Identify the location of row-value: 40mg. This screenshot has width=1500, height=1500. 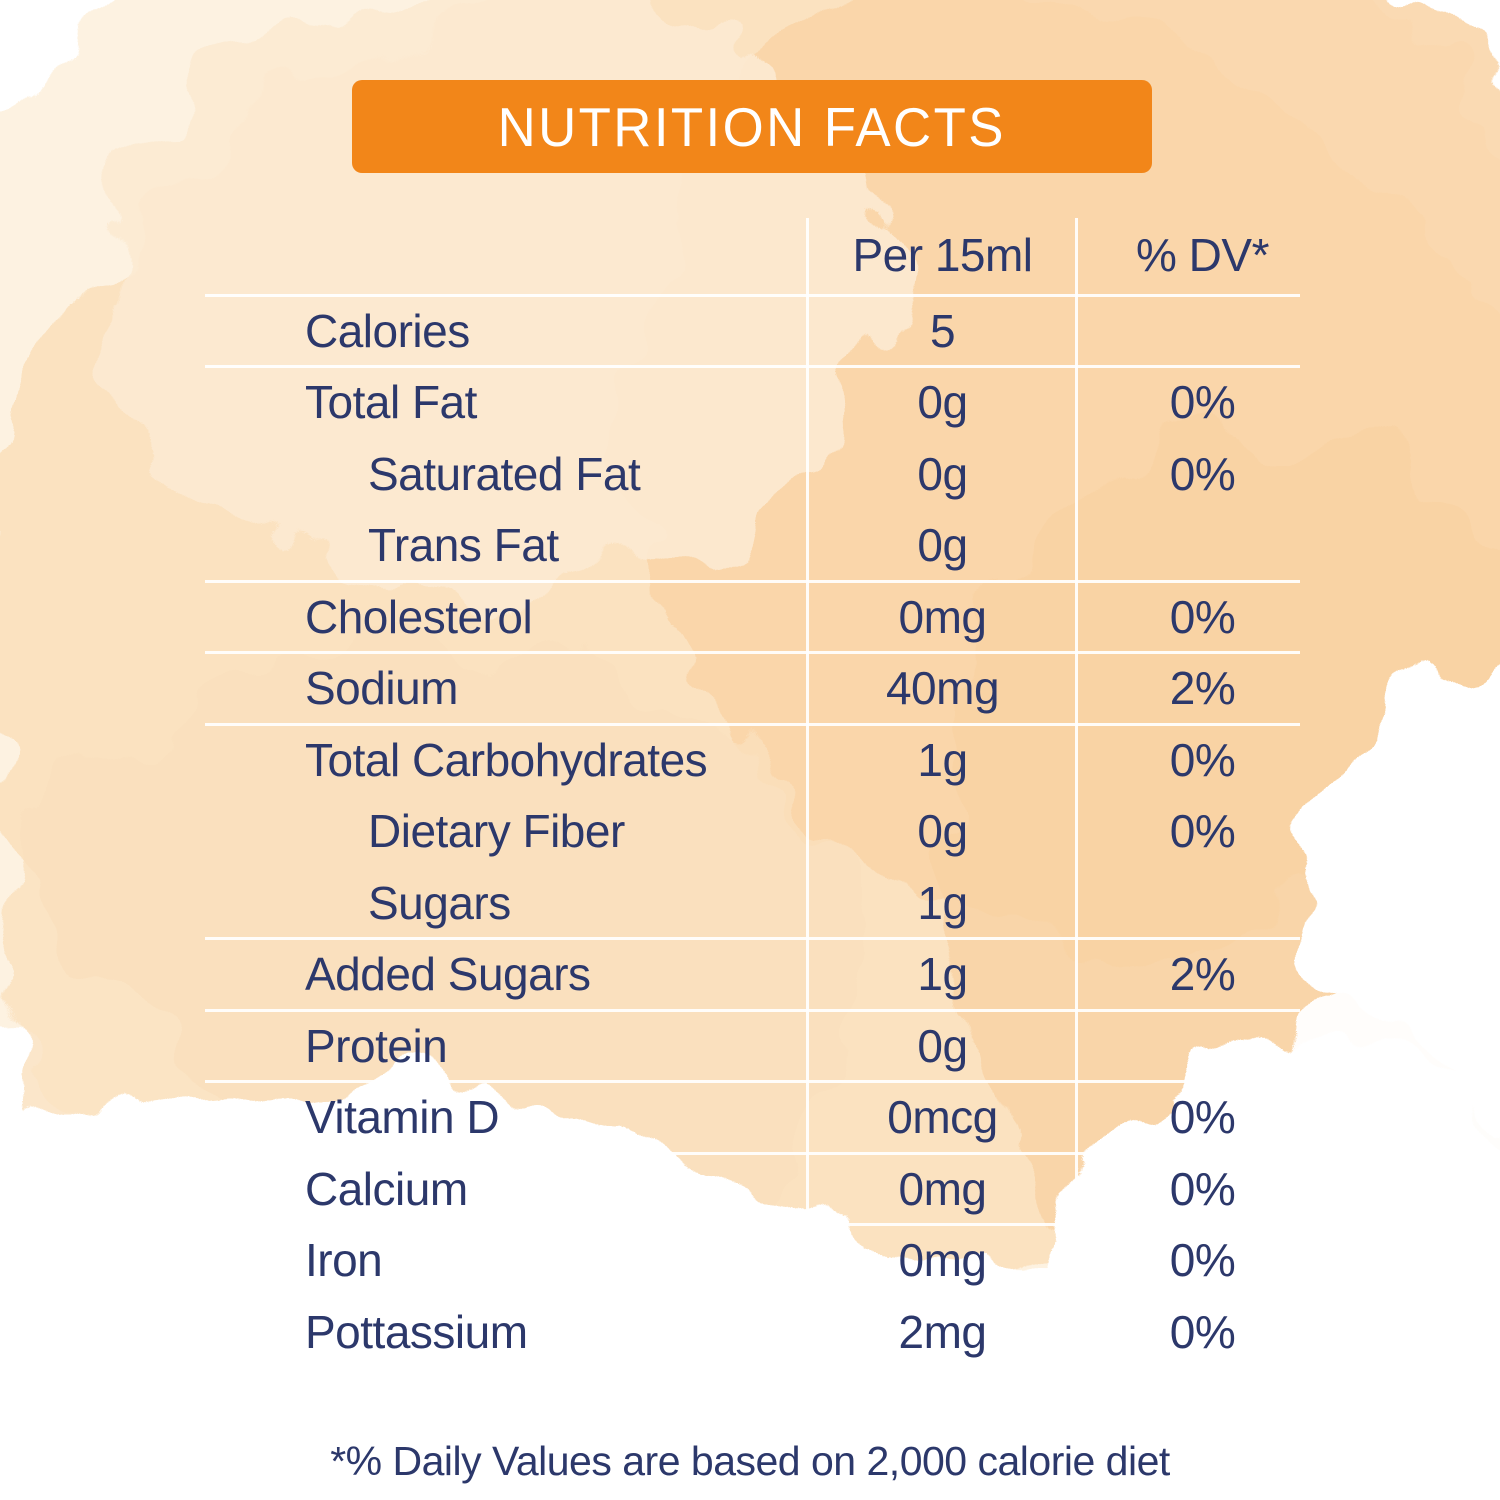
(942, 688).